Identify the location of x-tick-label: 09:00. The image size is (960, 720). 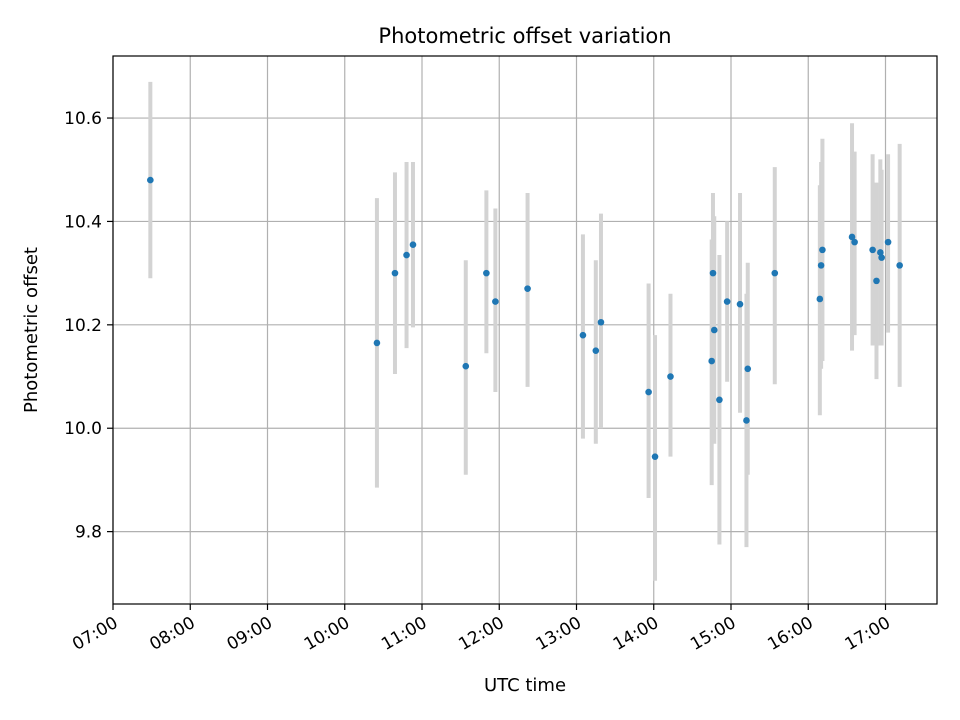
(250, 634).